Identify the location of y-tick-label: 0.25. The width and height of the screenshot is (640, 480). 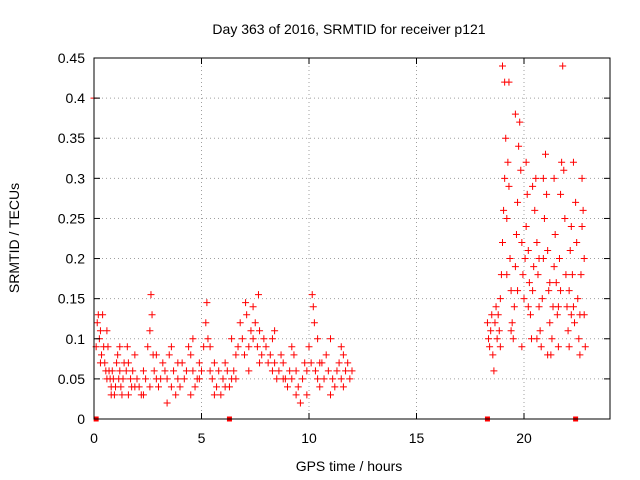
(71, 218).